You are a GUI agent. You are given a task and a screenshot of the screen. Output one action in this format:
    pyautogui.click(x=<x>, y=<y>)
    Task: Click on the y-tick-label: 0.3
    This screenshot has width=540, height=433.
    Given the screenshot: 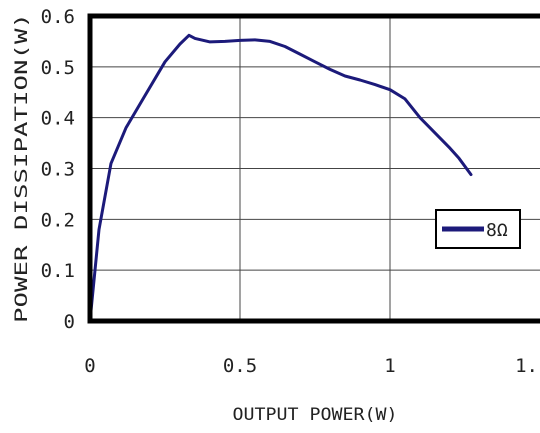 What is the action you would take?
    pyautogui.click(x=58, y=170)
    